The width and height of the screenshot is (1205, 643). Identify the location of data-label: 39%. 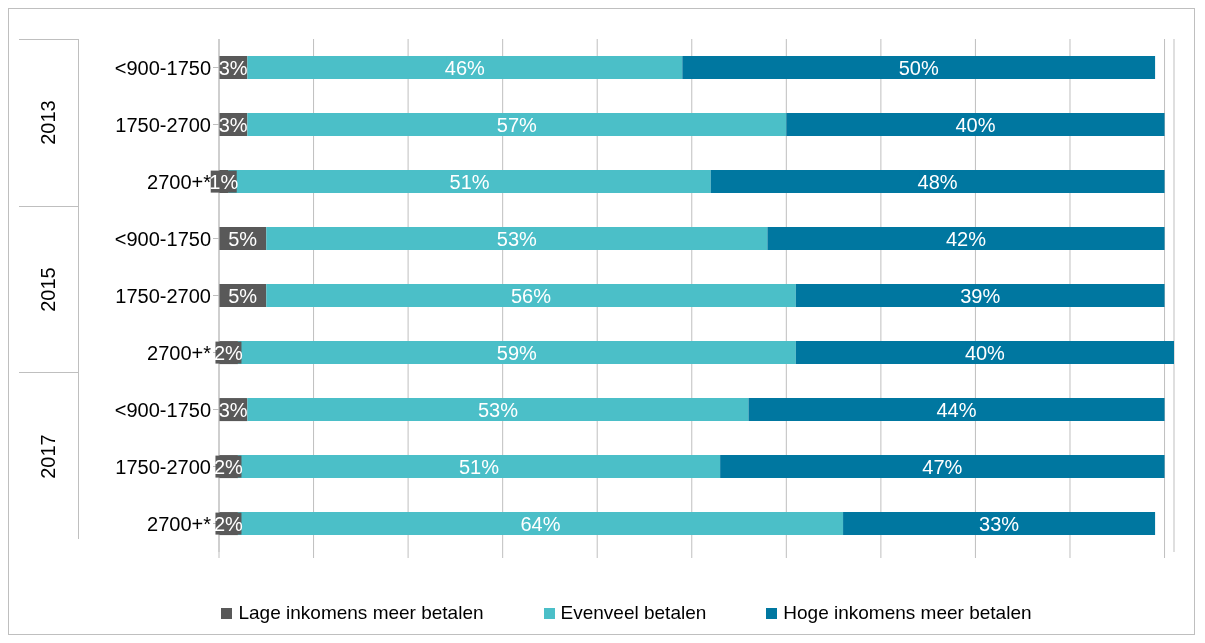
(980, 295).